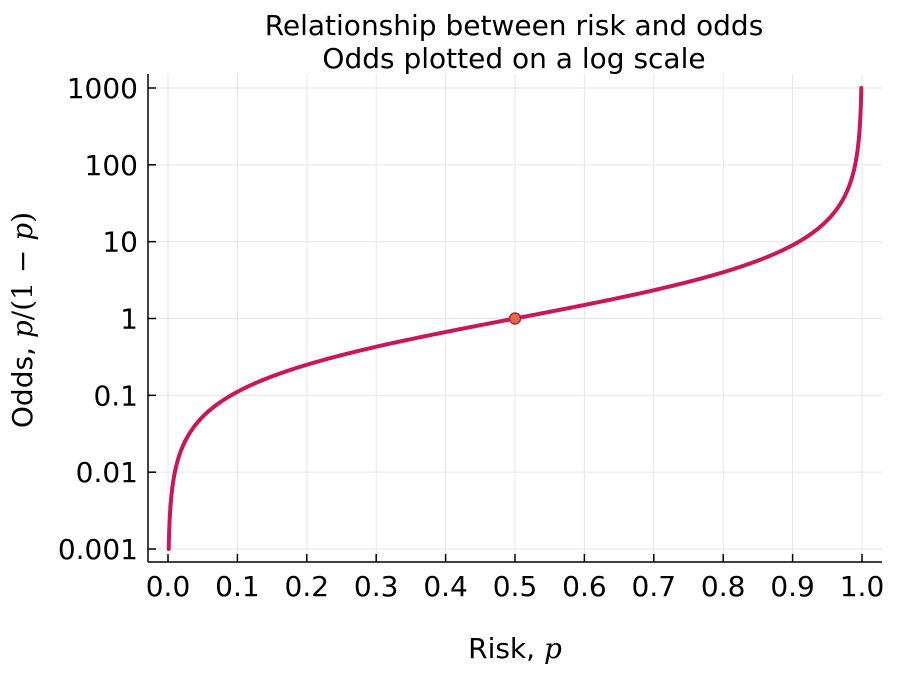 This screenshot has width=900, height=675. Describe the element at coordinates (22, 217) in the screenshot. I see `y-axis-label-math-close: )` at that location.